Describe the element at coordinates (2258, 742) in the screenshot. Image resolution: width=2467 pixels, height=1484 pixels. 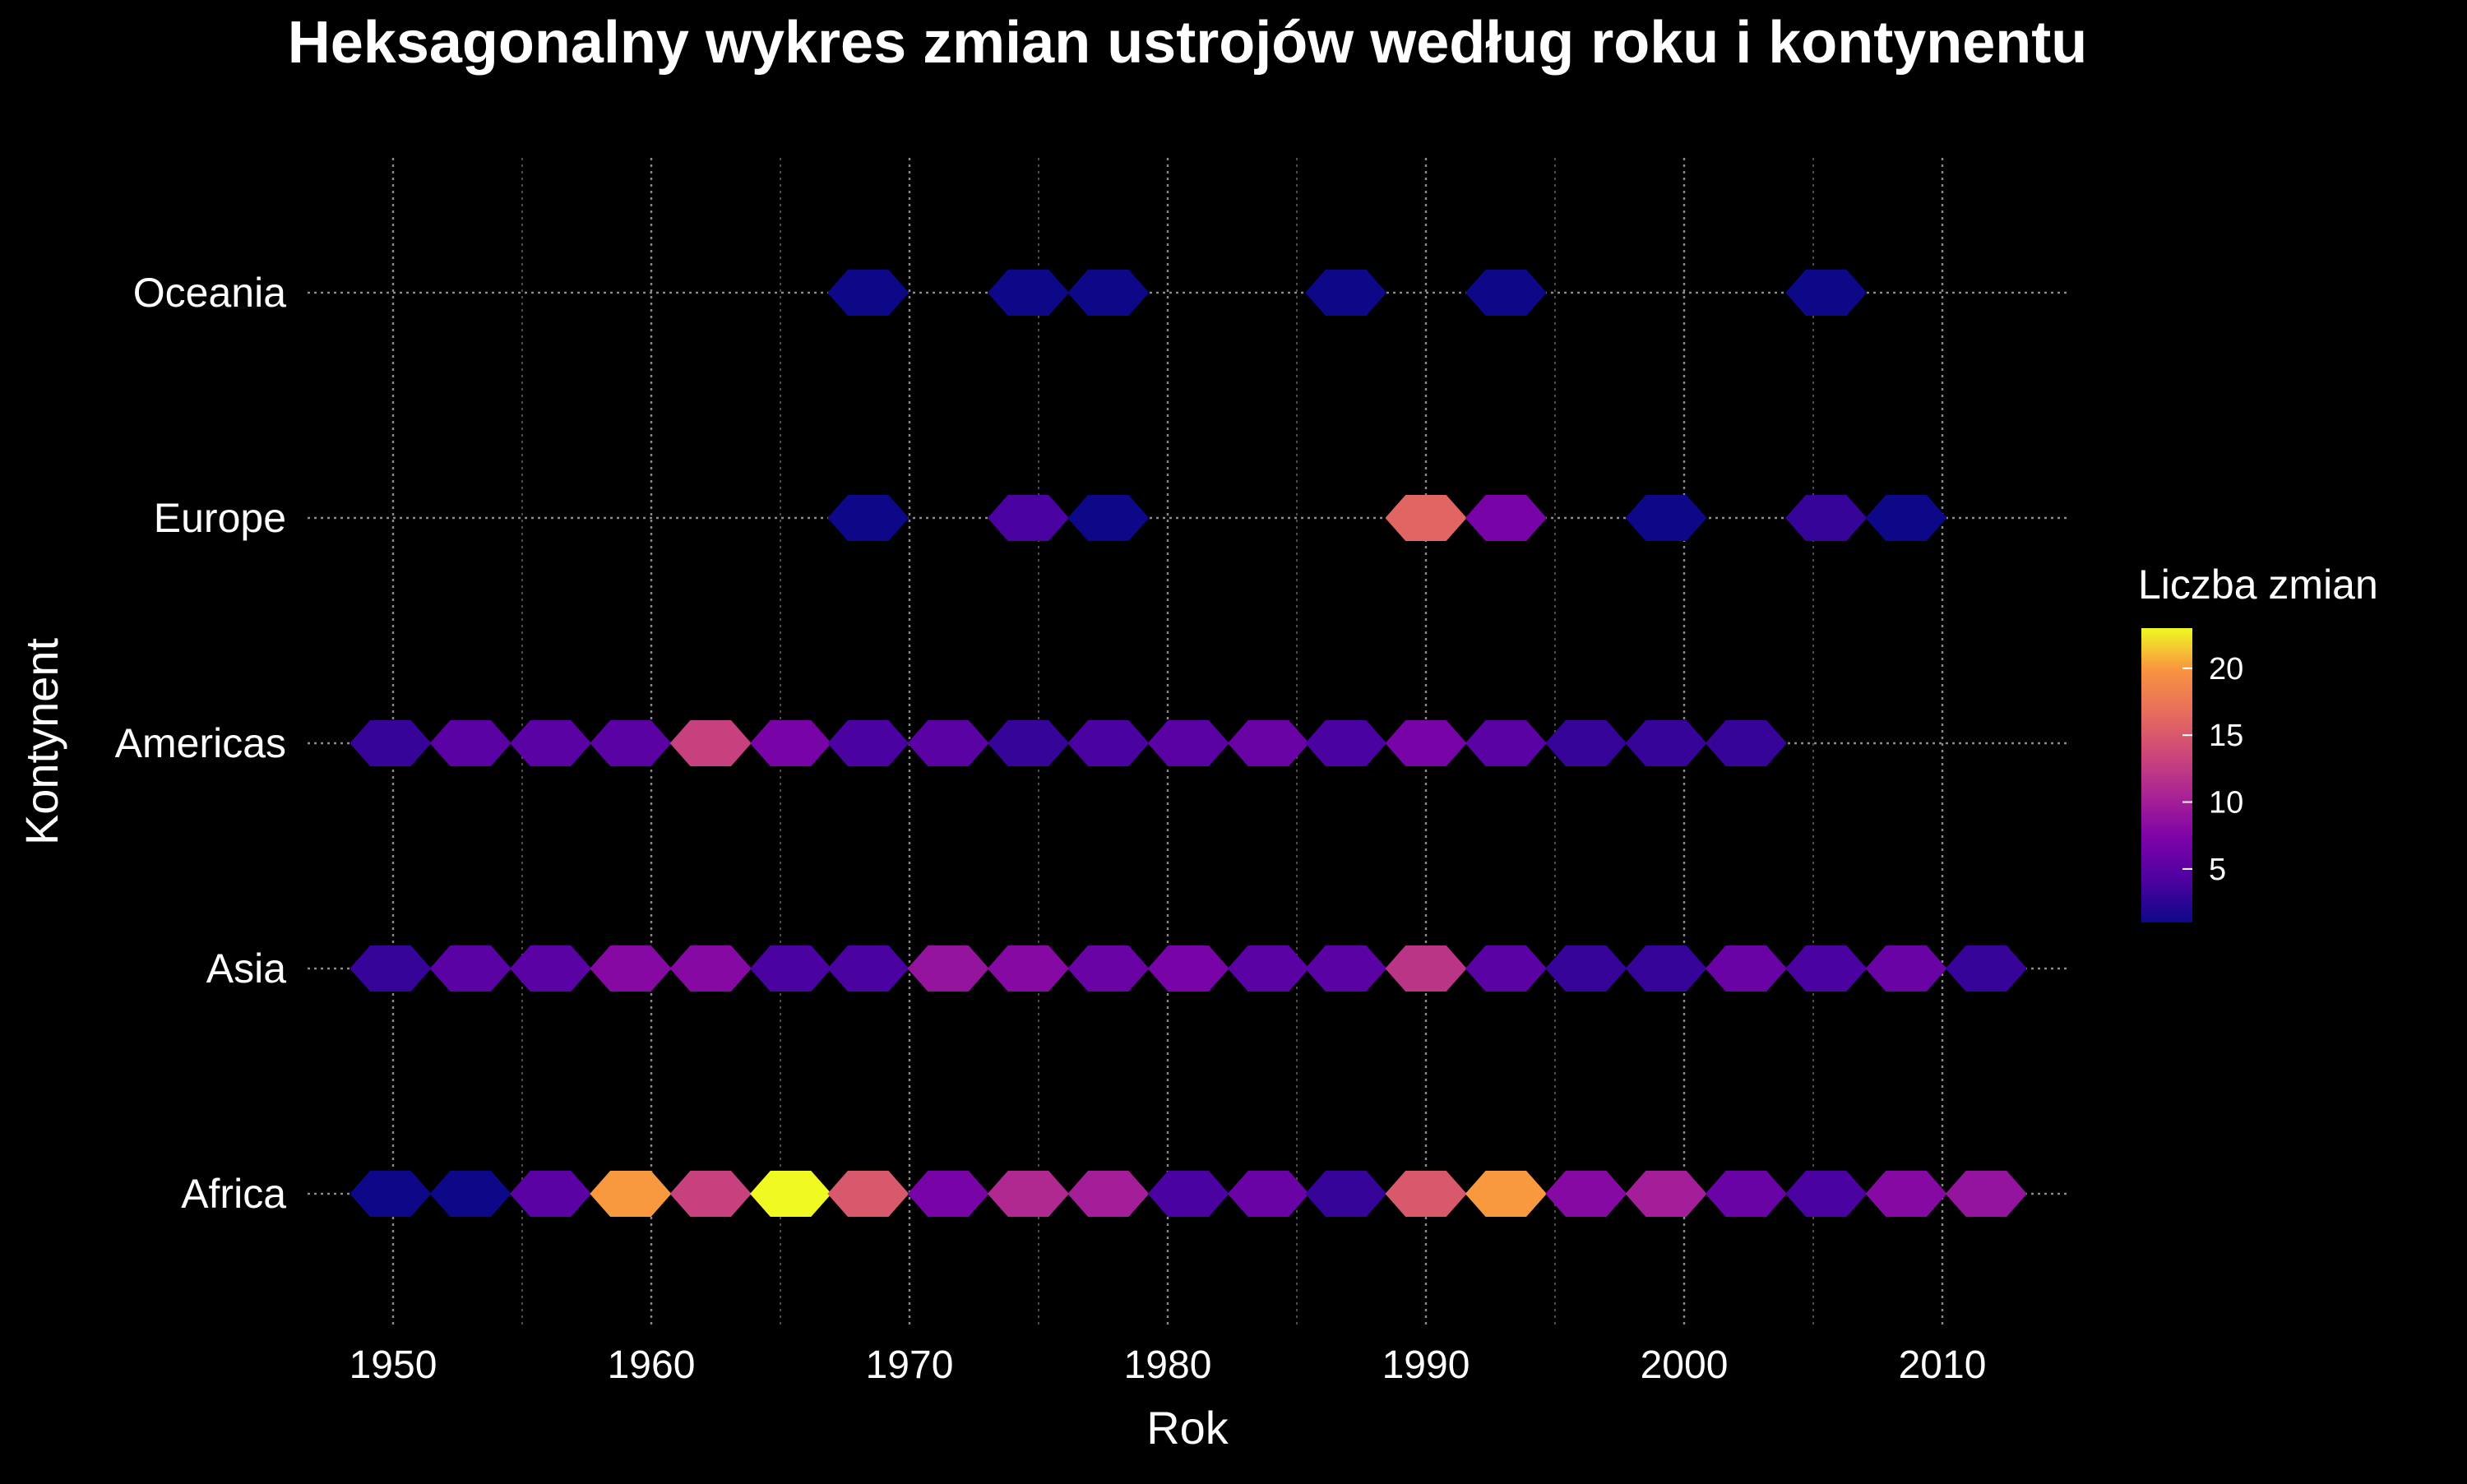
I see `legend: Liczba zmian 5 10 15 20` at that location.